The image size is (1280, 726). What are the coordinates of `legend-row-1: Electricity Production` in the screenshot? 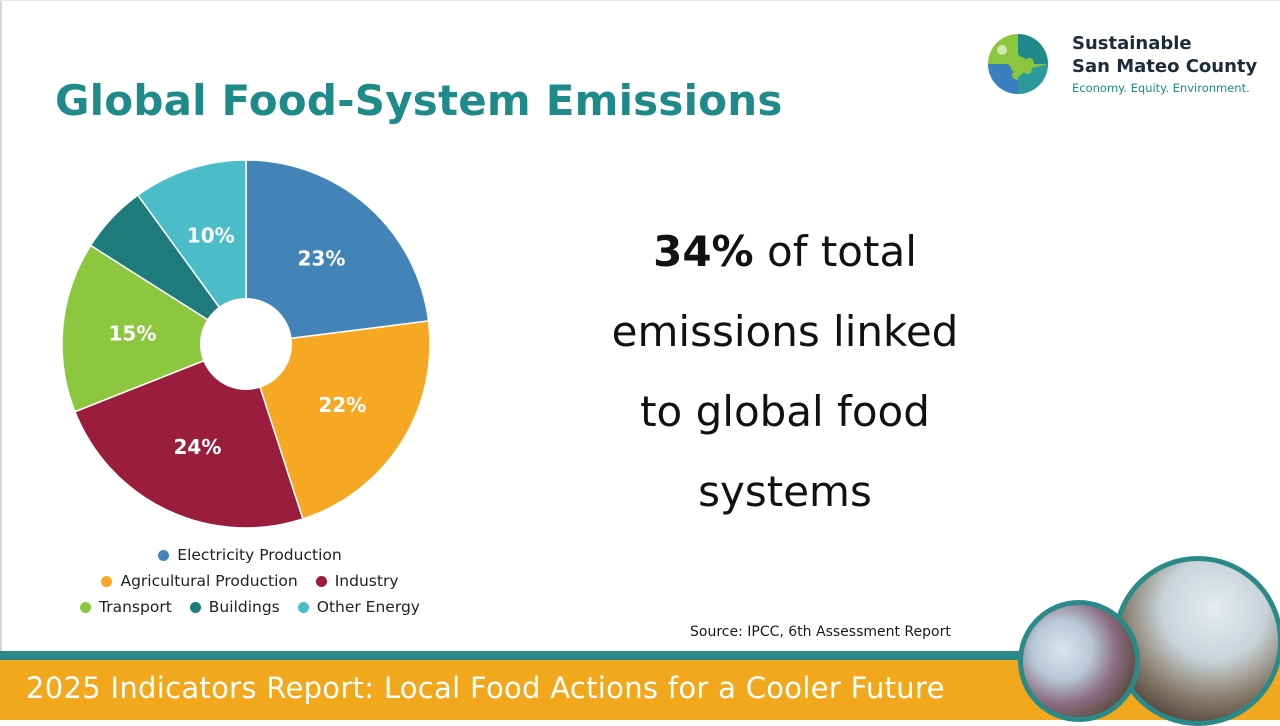 It's located at (250, 555).